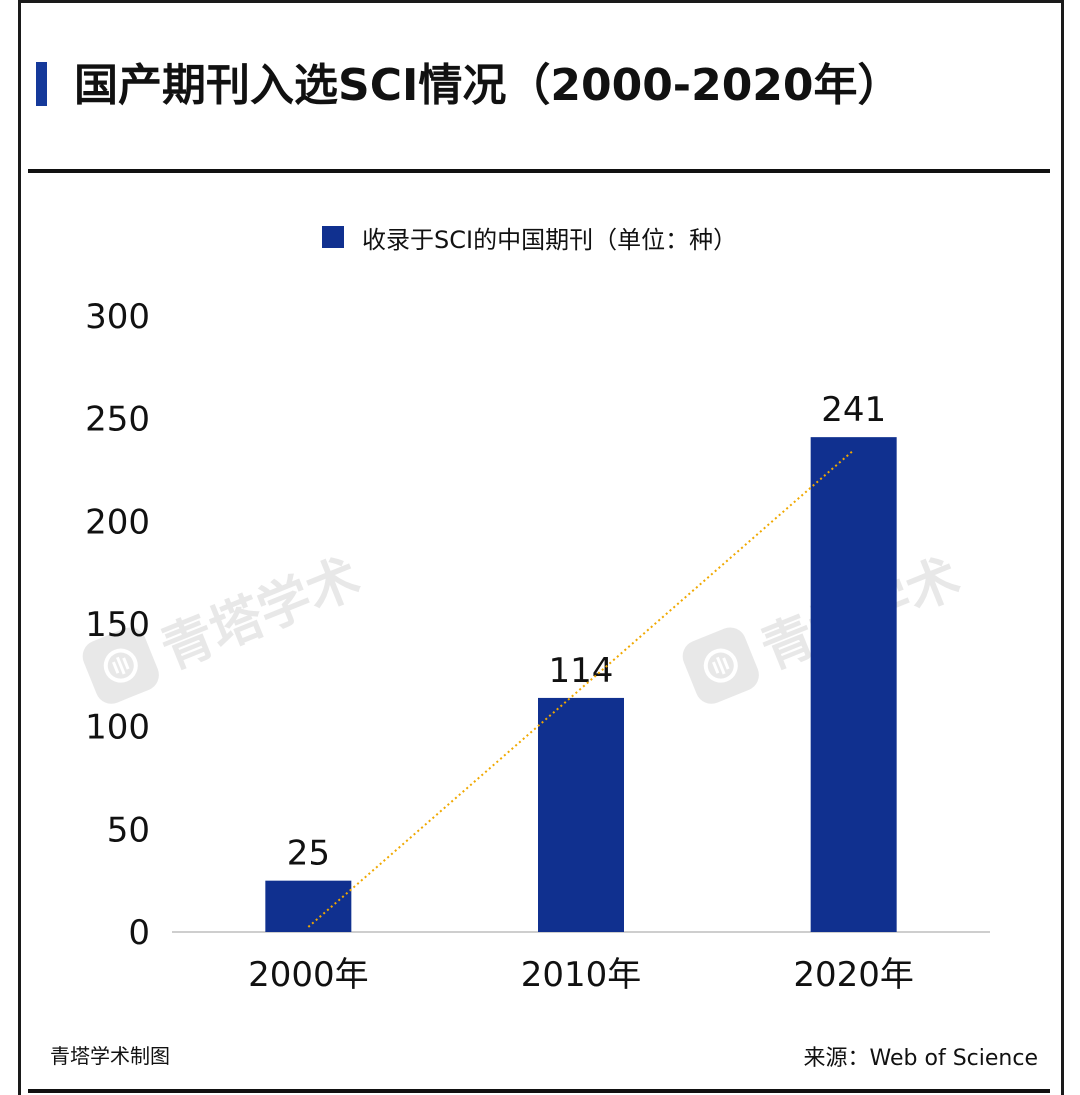  Describe the element at coordinates (139, 933) in the screenshot. I see `y-tick-label: 0` at that location.